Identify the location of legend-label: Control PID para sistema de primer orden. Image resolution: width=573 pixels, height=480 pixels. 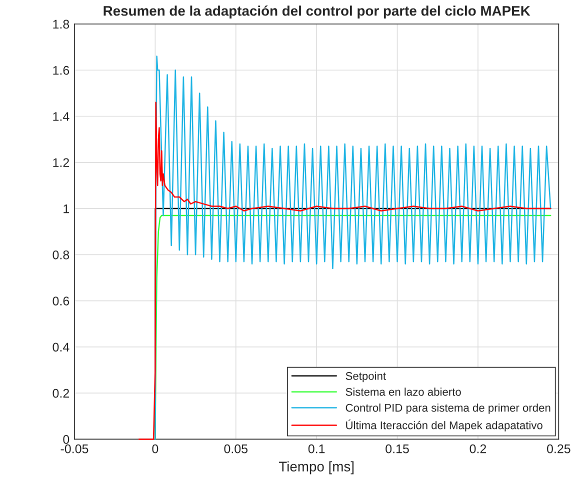
(448, 409).